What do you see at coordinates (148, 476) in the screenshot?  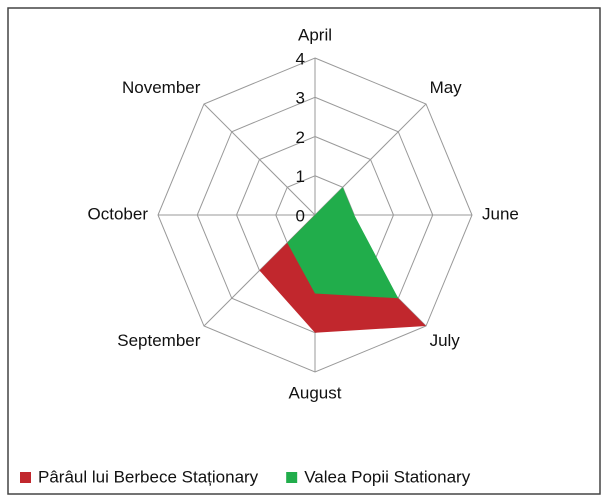 I see `legend-label: Pârâul lui Berbece Staționary` at bounding box center [148, 476].